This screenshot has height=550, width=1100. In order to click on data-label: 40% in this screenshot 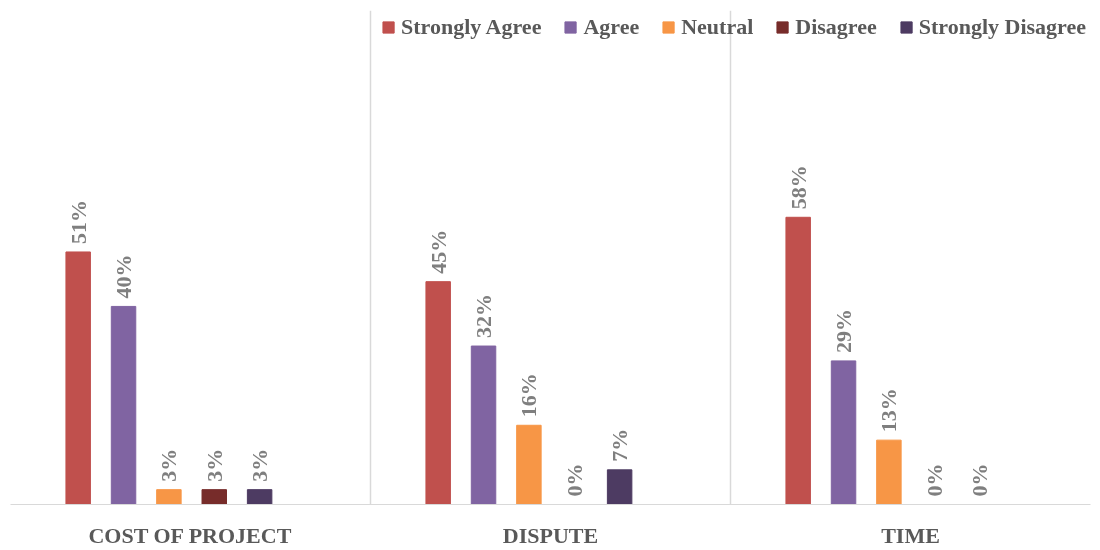, I will do `click(124, 276)`.